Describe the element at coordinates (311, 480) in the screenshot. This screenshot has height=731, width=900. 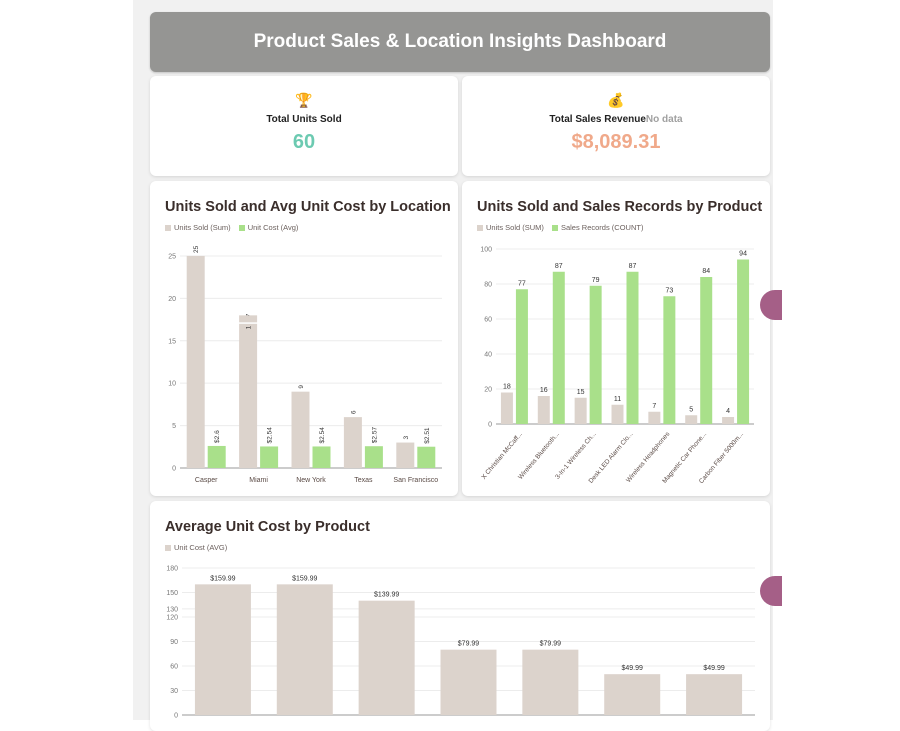
I see `x-tick-label: New York` at that location.